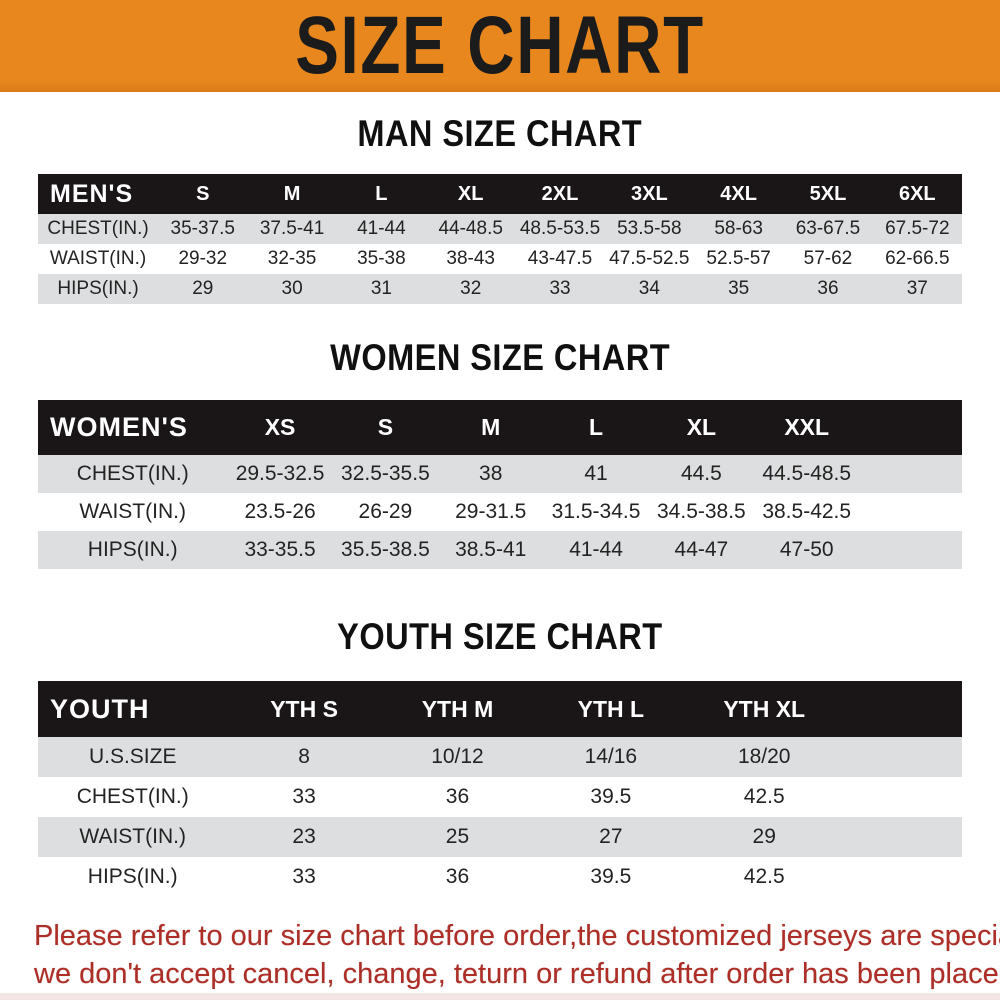 This screenshot has width=1000, height=1000. I want to click on table-row: WAIST(IN.) 23 25 27 29, so click(500, 837).